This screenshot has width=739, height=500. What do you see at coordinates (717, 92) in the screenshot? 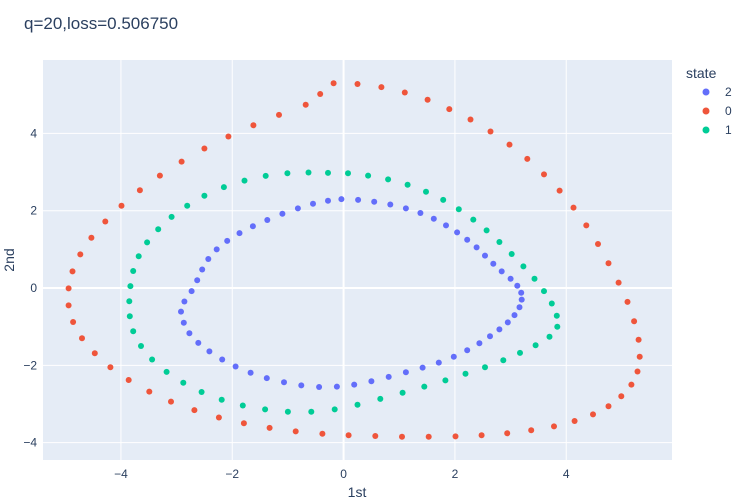
I see `legend-item-2: 2` at bounding box center [717, 92].